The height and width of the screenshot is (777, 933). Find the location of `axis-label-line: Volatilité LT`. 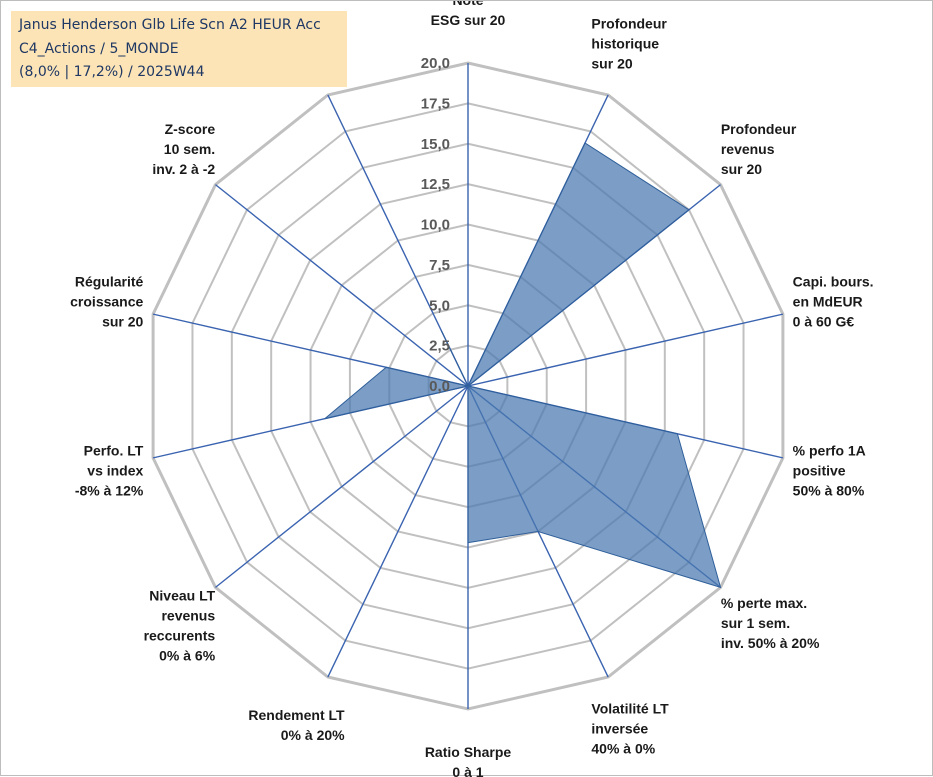

axis-label-line: Volatilité LT is located at coordinates (630, 708).